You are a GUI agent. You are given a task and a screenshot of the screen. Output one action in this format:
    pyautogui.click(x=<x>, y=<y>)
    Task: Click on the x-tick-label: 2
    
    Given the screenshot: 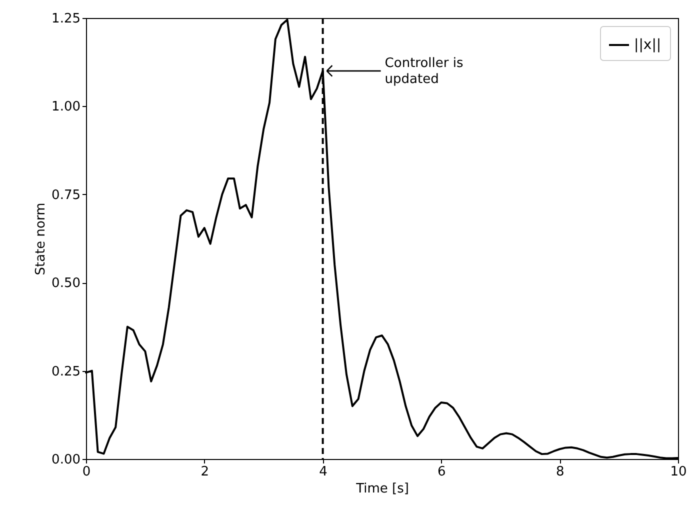 What is the action you would take?
    pyautogui.click(x=205, y=472)
    